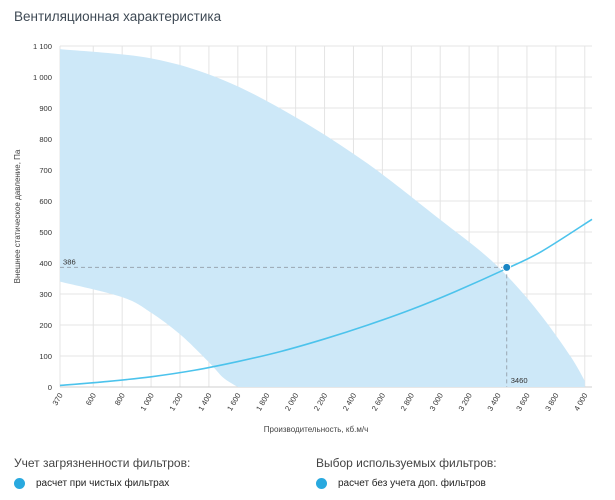  What do you see at coordinates (580, 402) in the screenshot?
I see `x-tick-label: 4 000` at bounding box center [580, 402].